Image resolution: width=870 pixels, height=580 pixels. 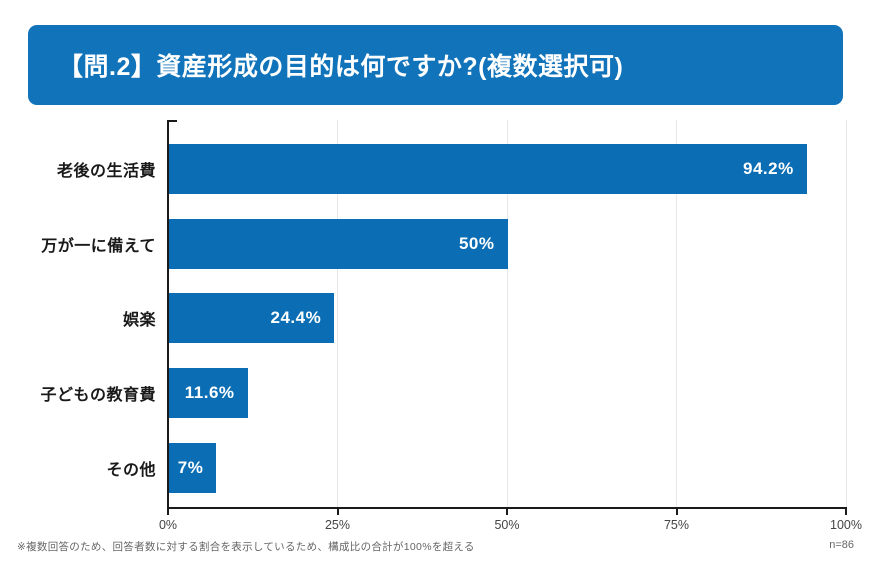 I want to click on bar: 7%, so click(x=193, y=467).